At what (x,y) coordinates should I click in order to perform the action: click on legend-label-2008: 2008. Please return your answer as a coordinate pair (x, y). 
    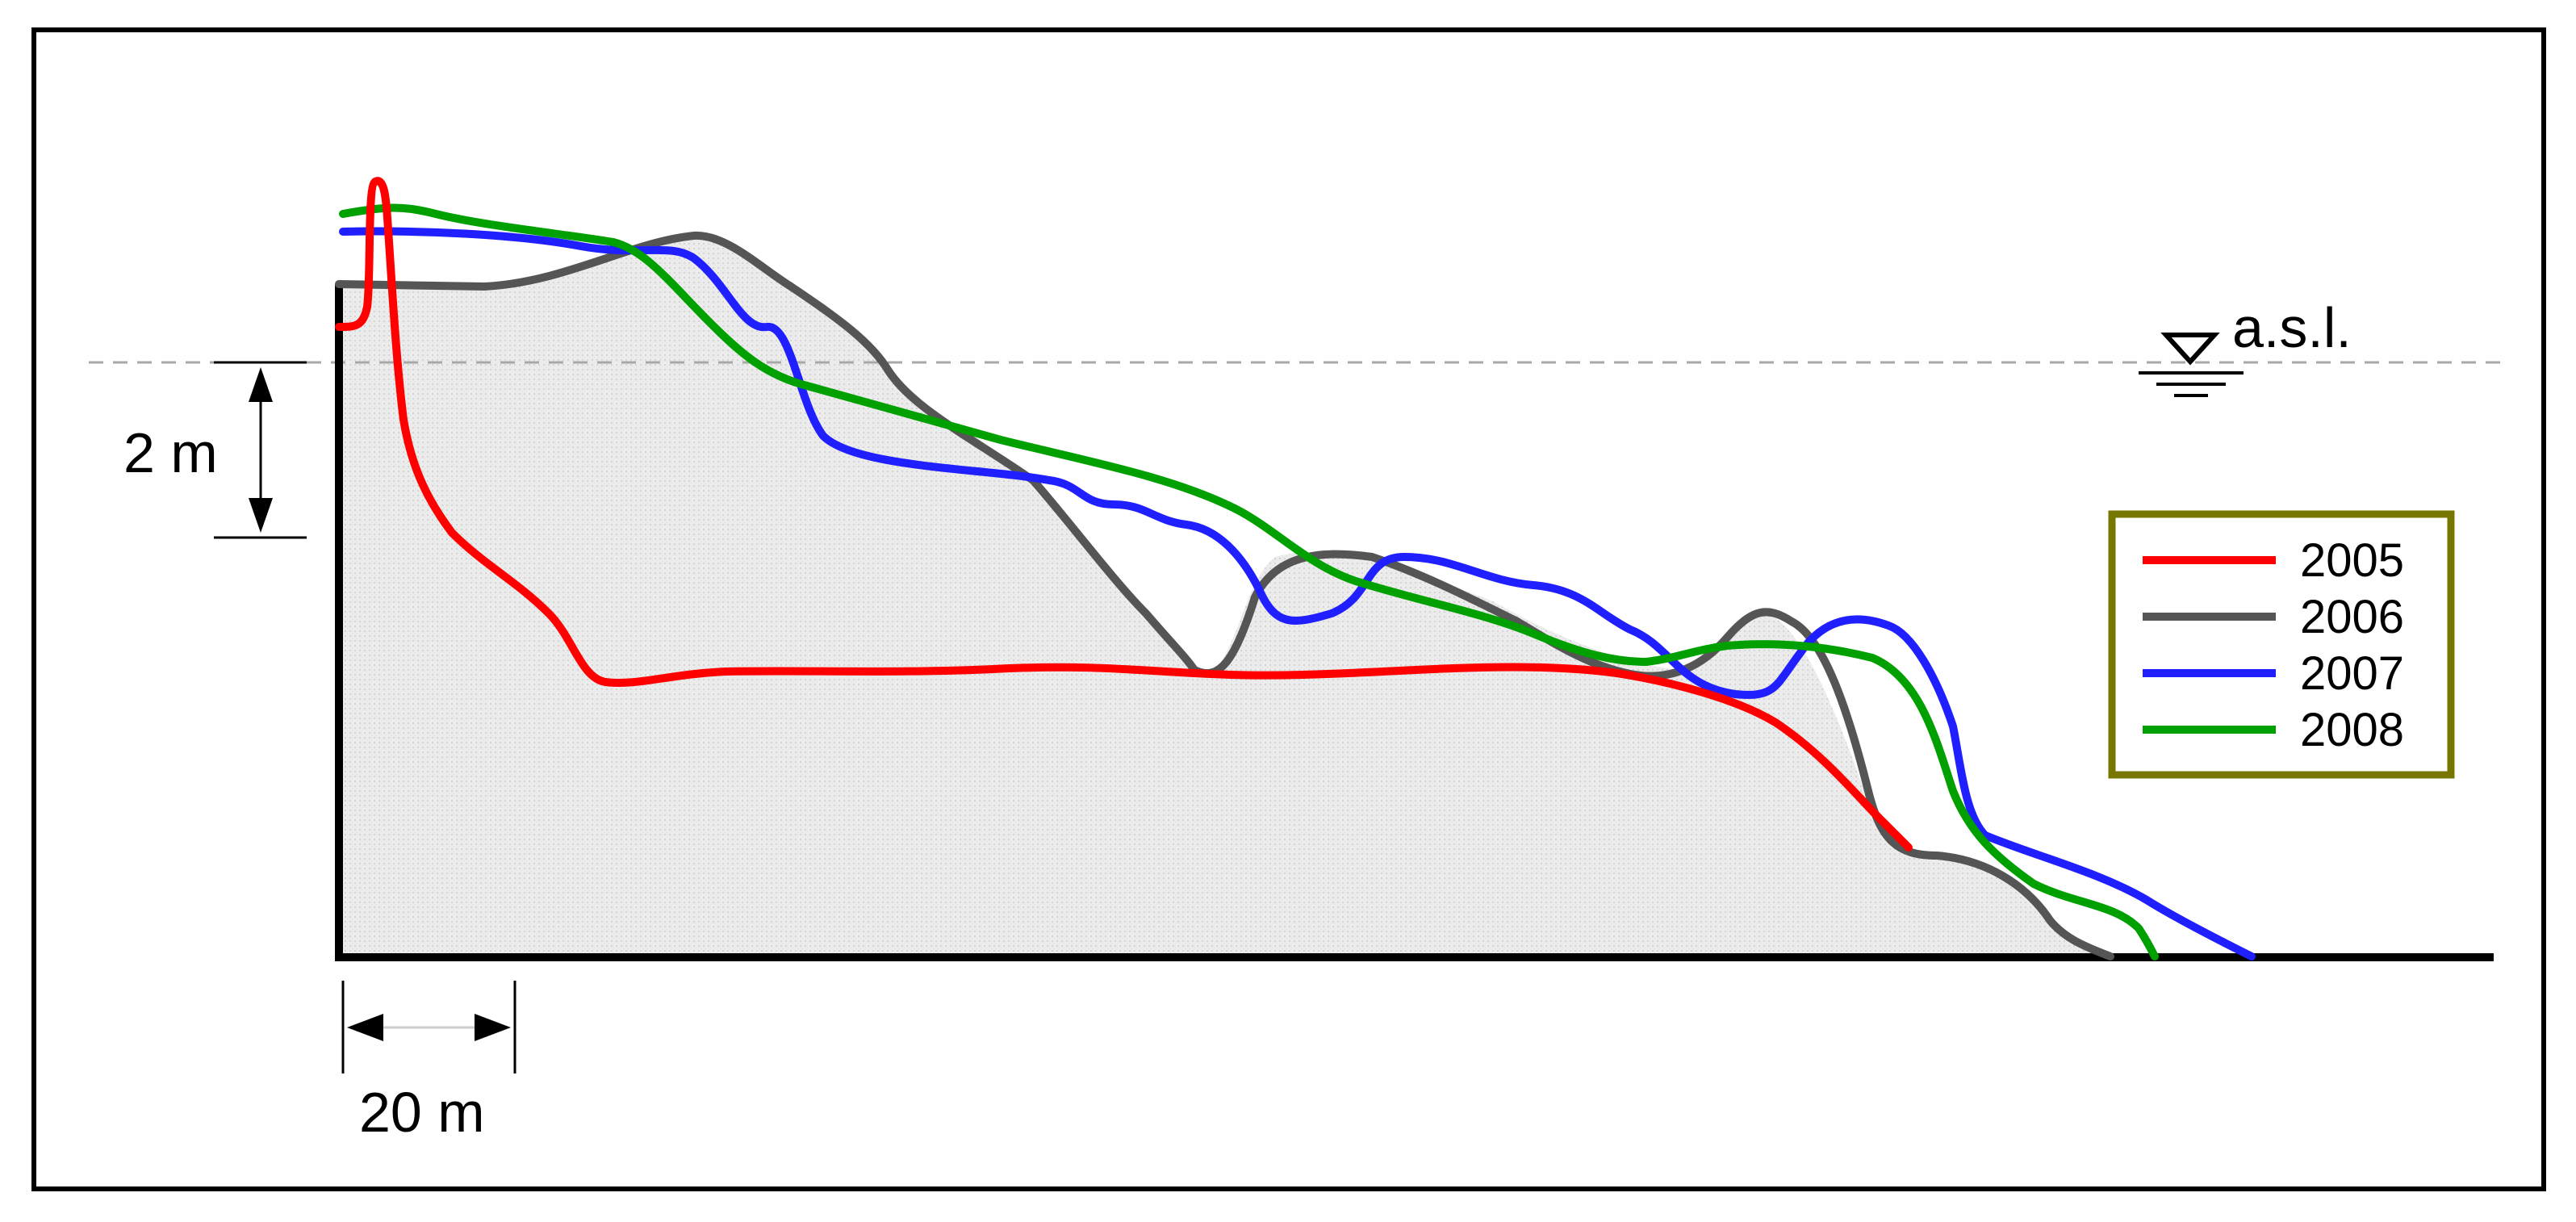
    Looking at the image, I should click on (2352, 730).